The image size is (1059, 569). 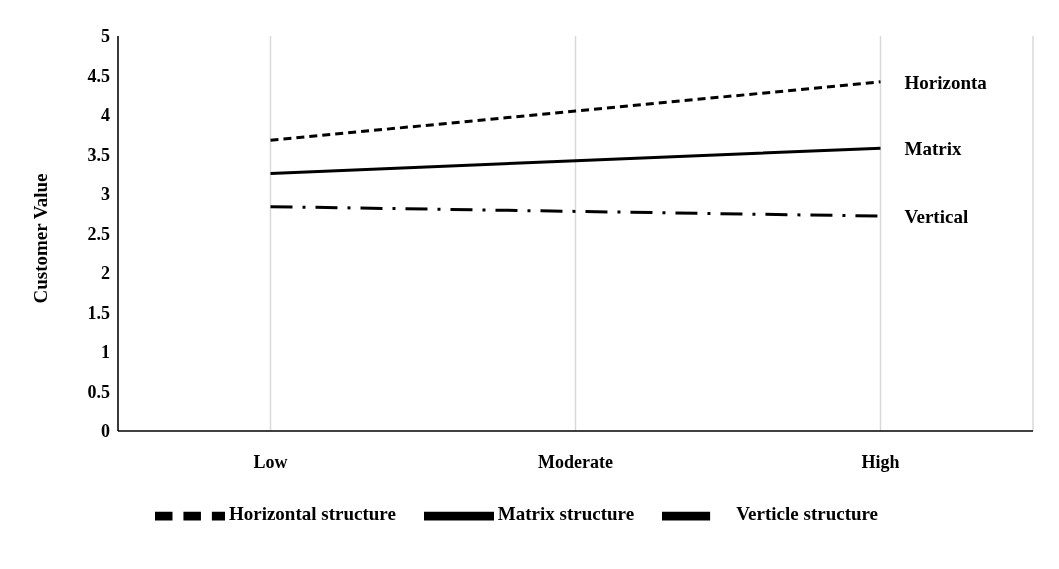 I want to click on annotation: Vertical, so click(x=936, y=216).